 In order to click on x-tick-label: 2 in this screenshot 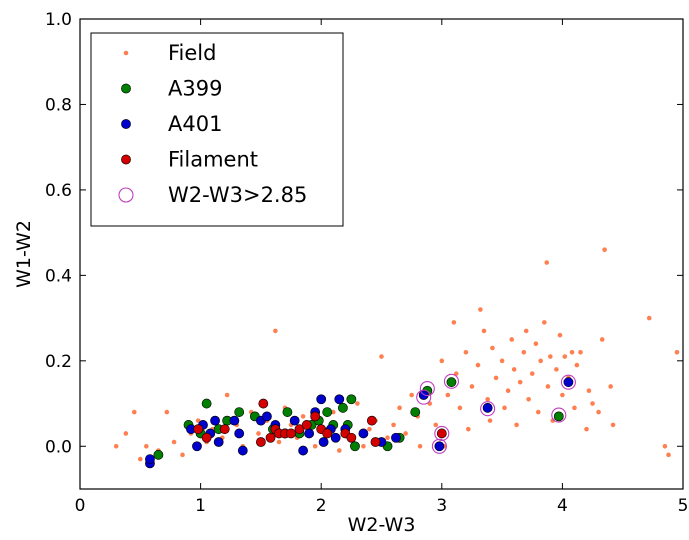, I will do `click(321, 506)`.